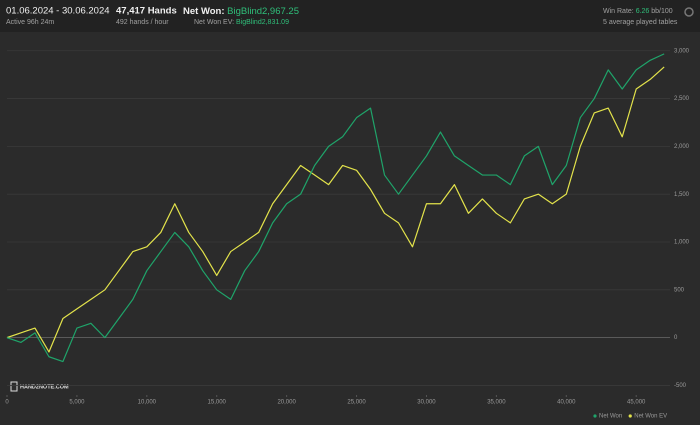 The width and height of the screenshot is (700, 425). I want to click on x-tick-label: 25,000, so click(356, 403).